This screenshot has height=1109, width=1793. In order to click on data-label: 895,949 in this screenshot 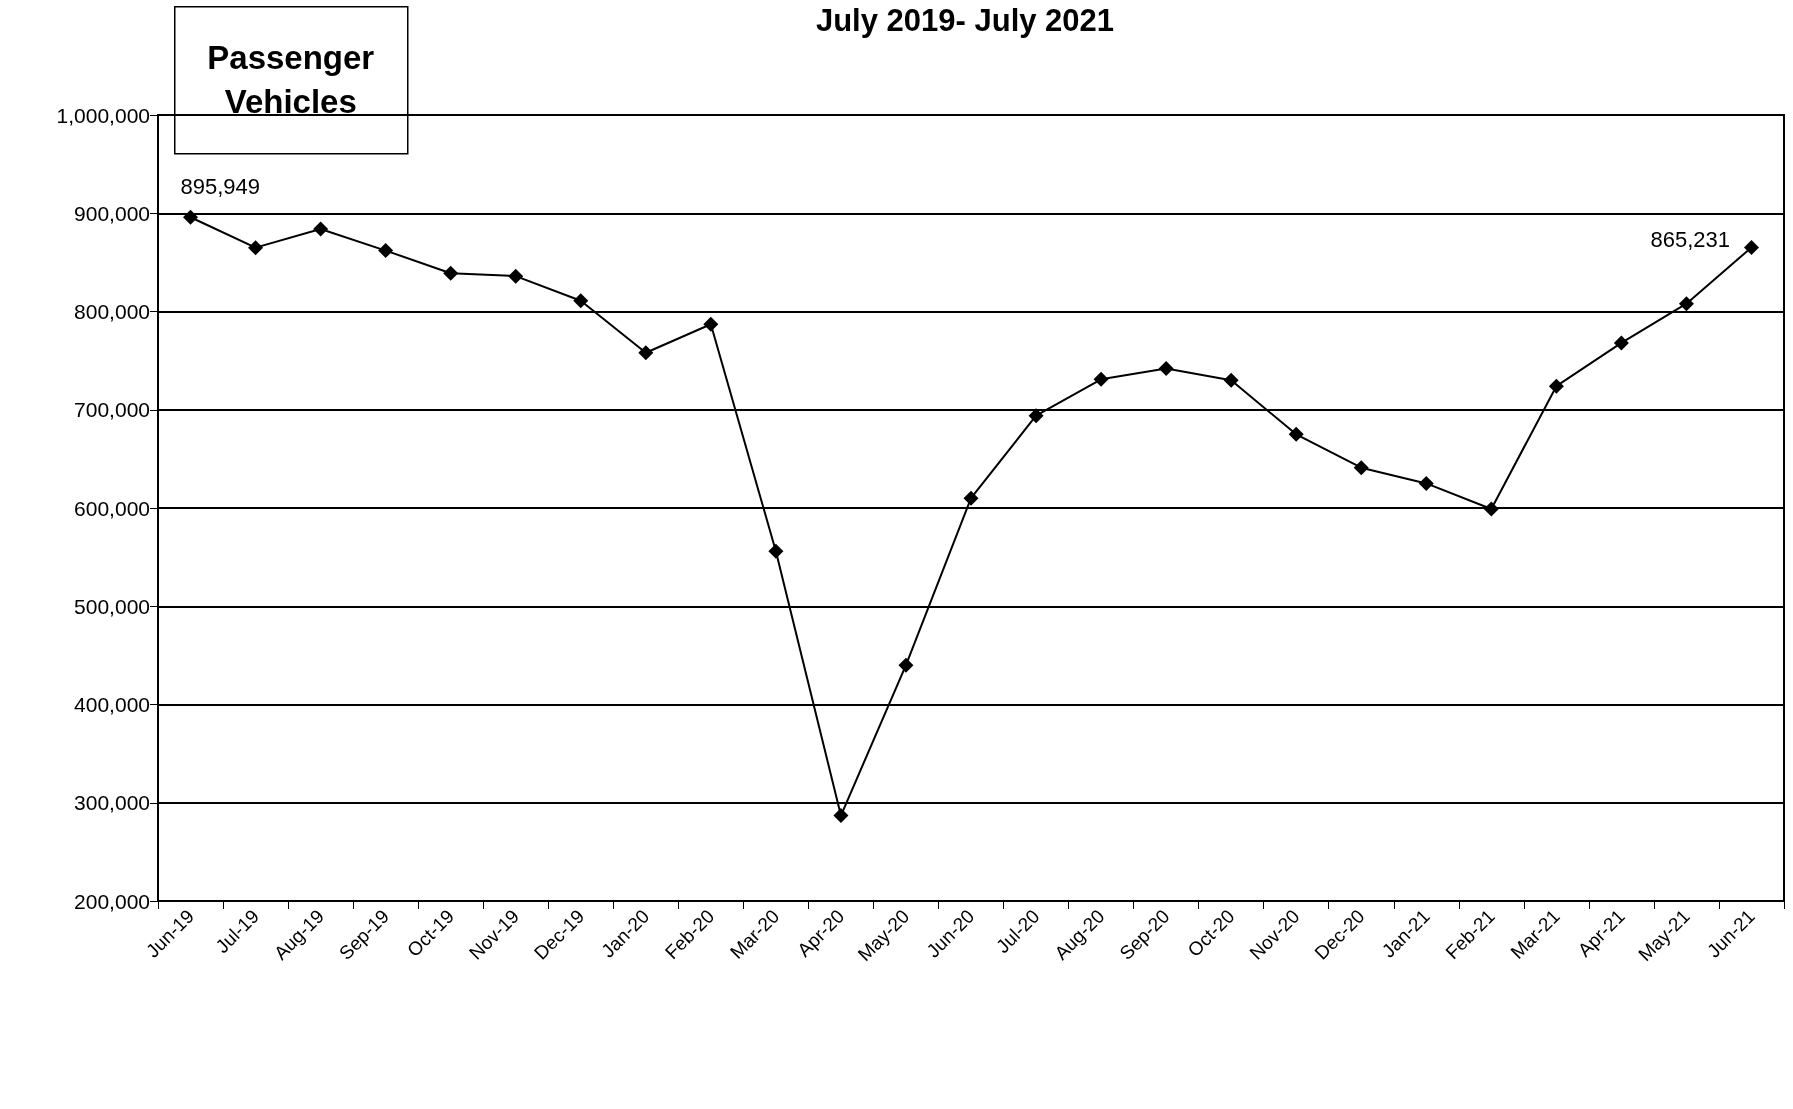, I will do `click(220, 187)`.